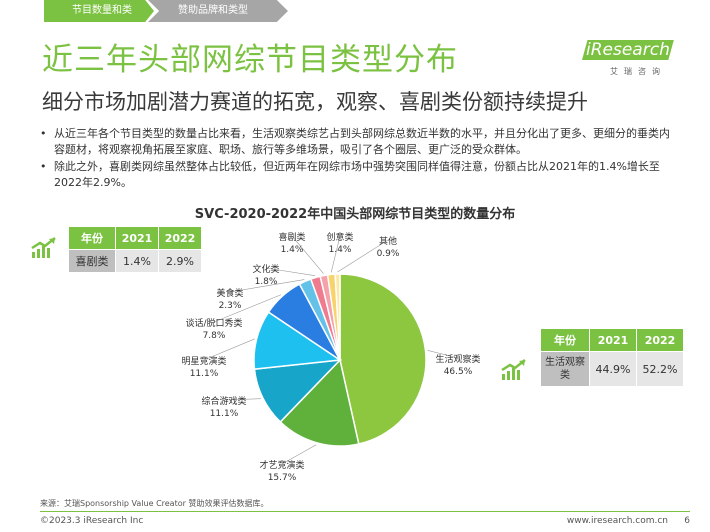 The width and height of the screenshot is (710, 532). What do you see at coordinates (458, 372) in the screenshot?
I see `slice-value-label: 46.5%` at bounding box center [458, 372].